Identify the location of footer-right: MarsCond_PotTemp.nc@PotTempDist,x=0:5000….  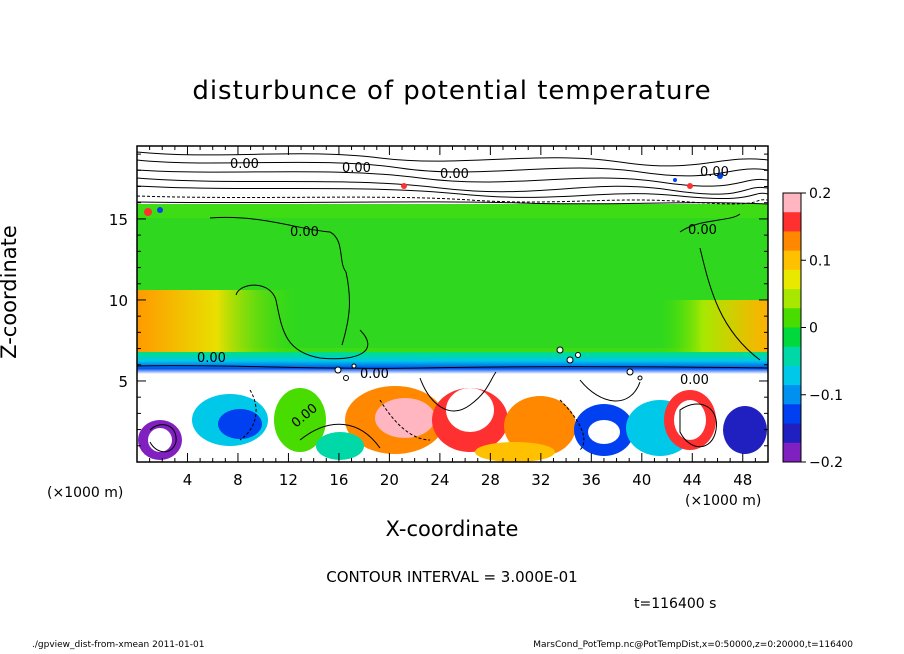
(693, 645).